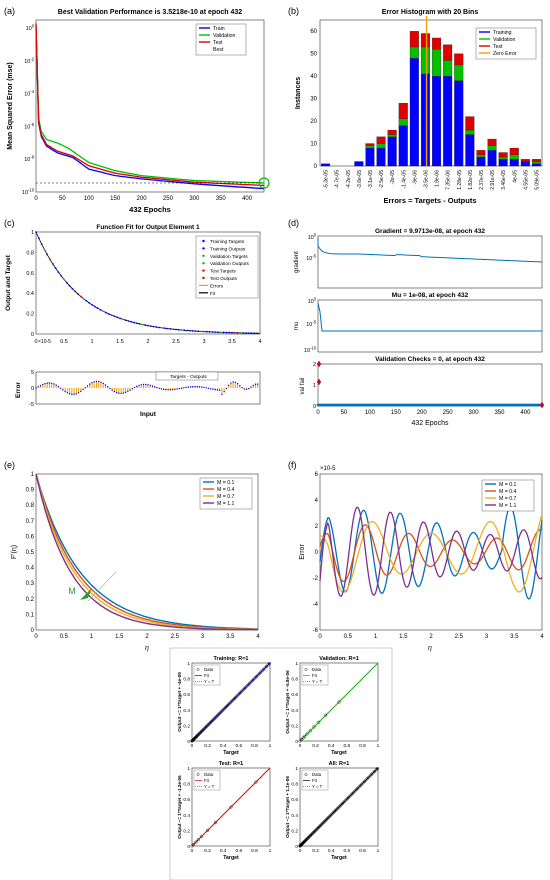 The image size is (550, 880). What do you see at coordinates (459, 637) in the screenshot?
I see `chart-f-xtick: 2.5` at bounding box center [459, 637].